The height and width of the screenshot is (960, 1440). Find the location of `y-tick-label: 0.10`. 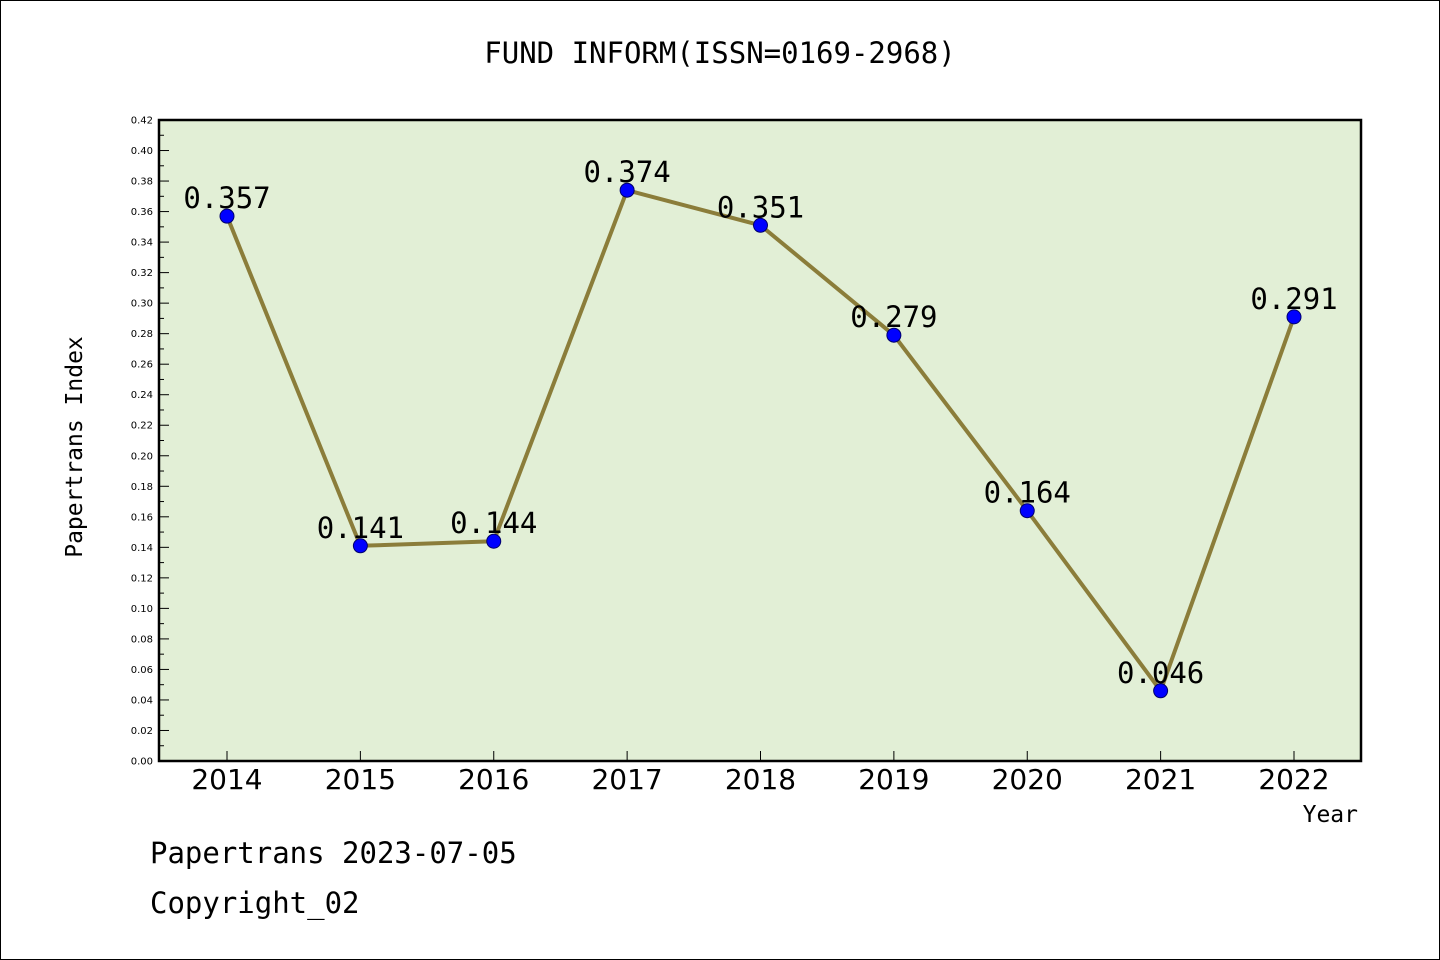

y-tick-label: 0.10 is located at coordinates (142, 609).